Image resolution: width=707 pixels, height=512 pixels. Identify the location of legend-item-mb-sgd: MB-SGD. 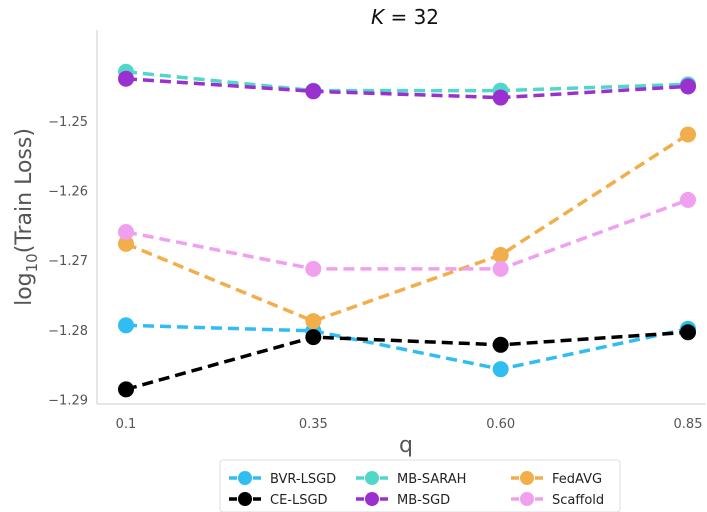
(403, 500).